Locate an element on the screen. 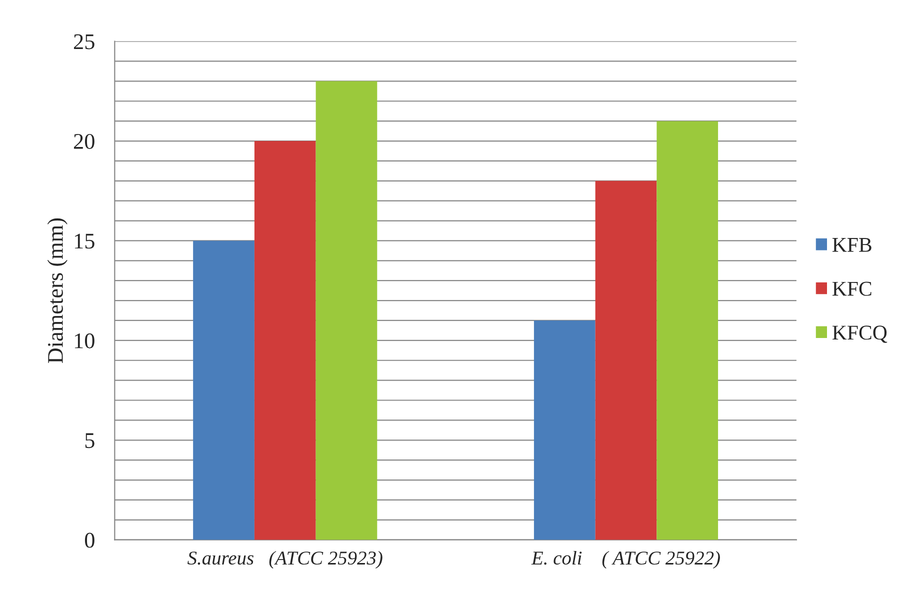 Image resolution: width=903 pixels, height=590 pixels. y-tick-label: 25 is located at coordinates (84, 42).